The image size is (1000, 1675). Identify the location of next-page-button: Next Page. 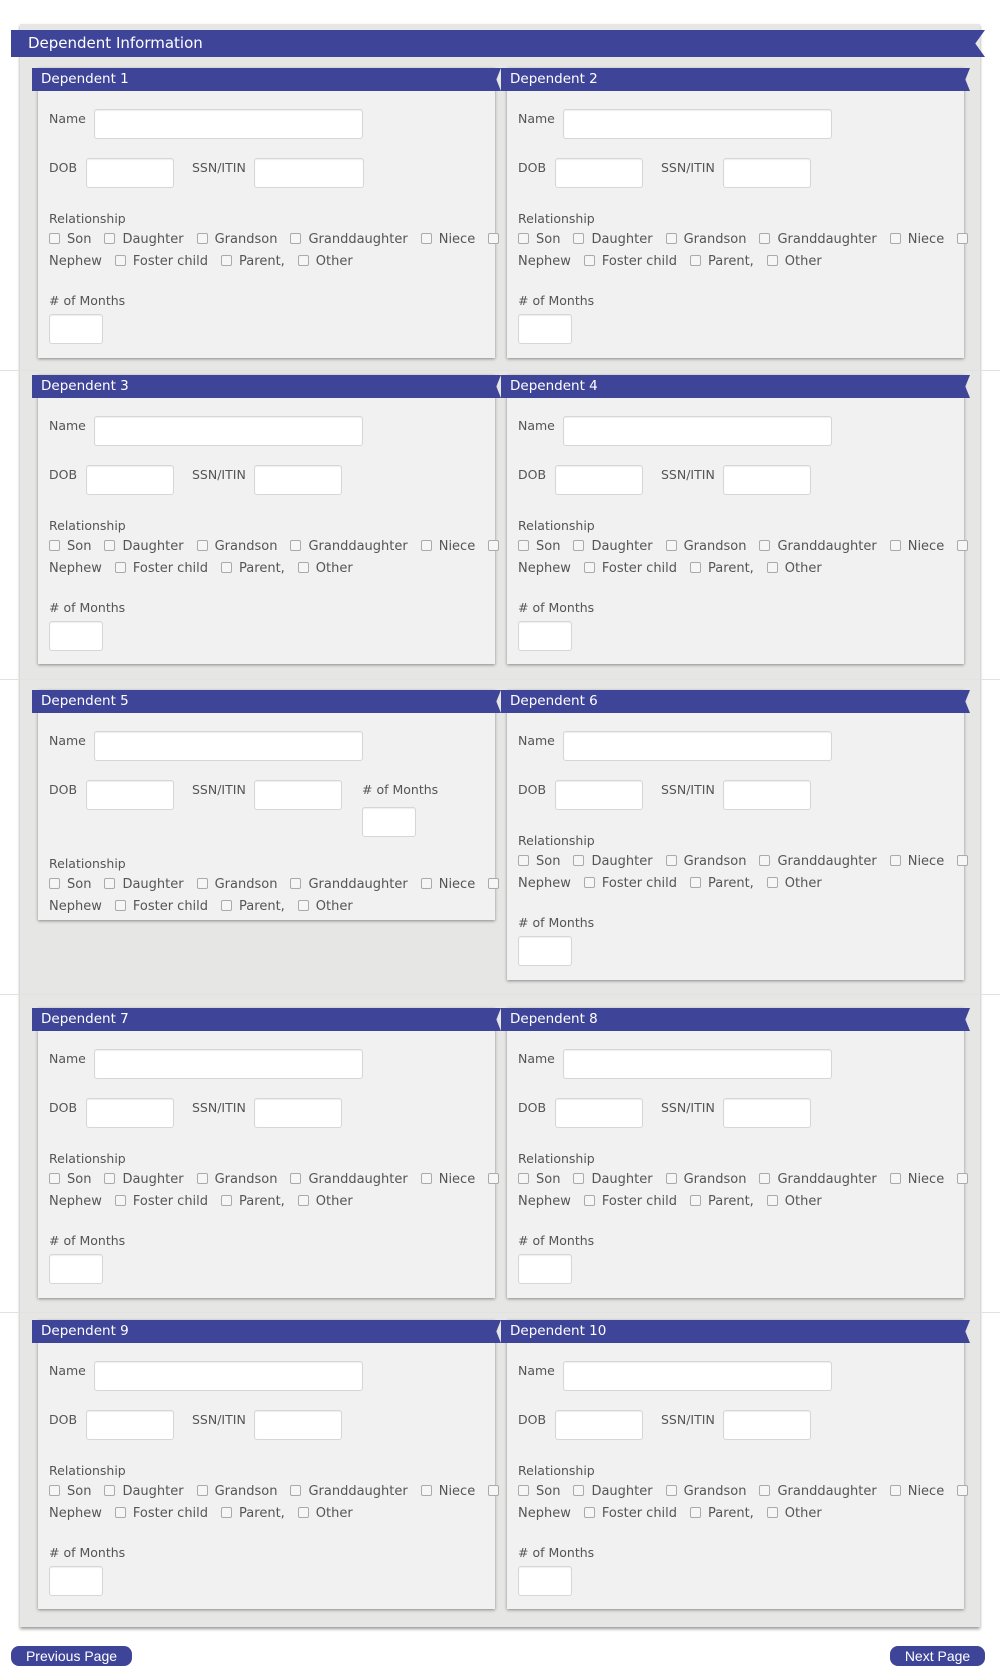
(937, 1656).